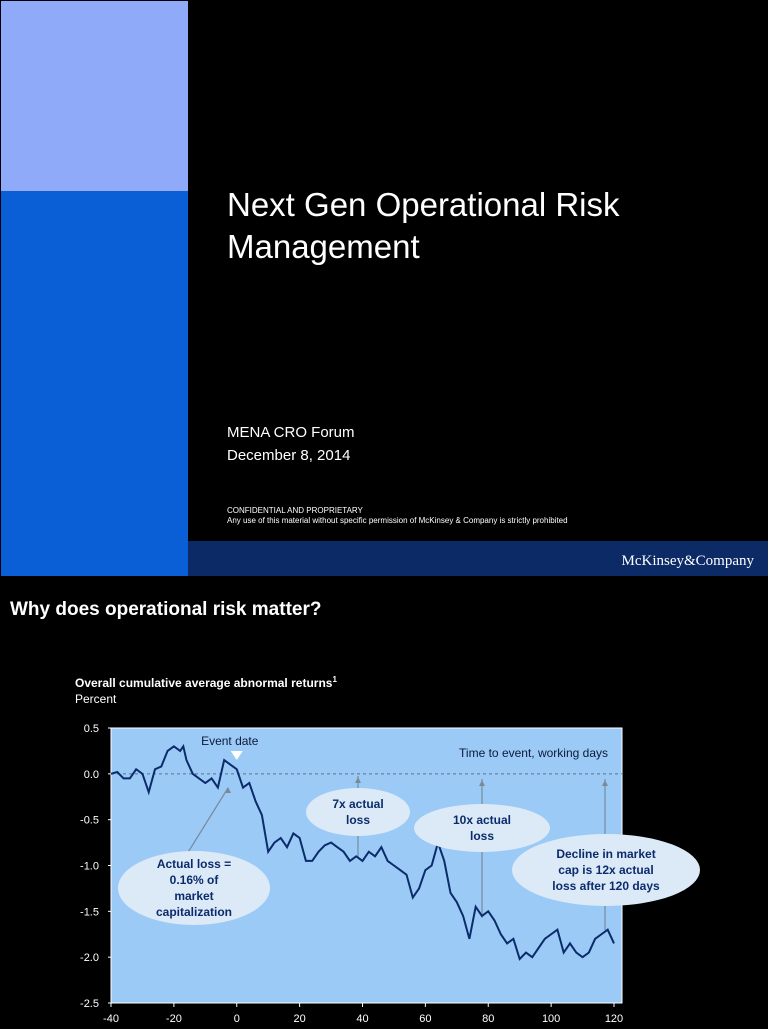  Describe the element at coordinates (194, 912) in the screenshot. I see `callout-text: capitalization` at that location.